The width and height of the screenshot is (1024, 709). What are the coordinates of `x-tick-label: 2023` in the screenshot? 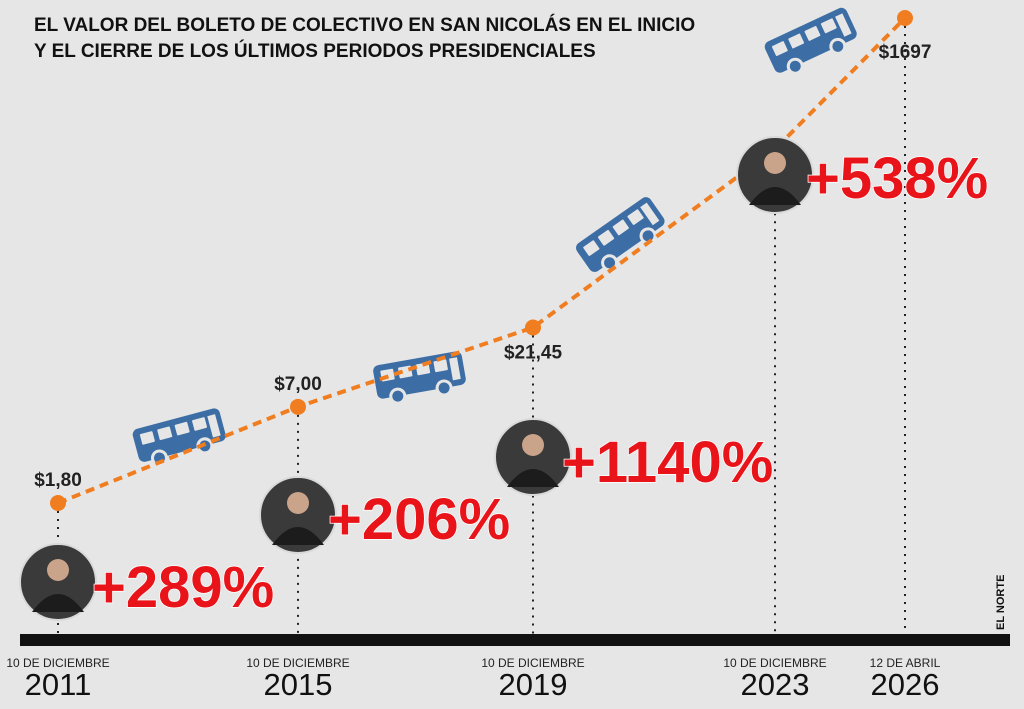 It's located at (775, 684).